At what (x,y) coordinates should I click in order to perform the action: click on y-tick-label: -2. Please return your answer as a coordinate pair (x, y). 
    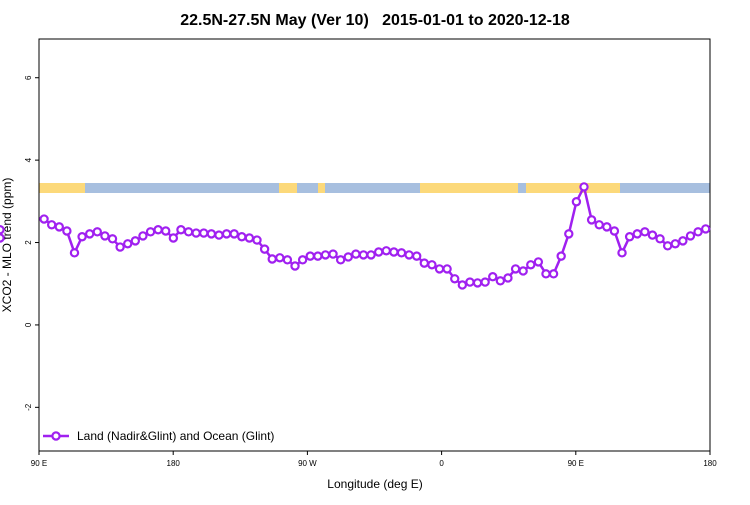
    Looking at the image, I should click on (28, 407).